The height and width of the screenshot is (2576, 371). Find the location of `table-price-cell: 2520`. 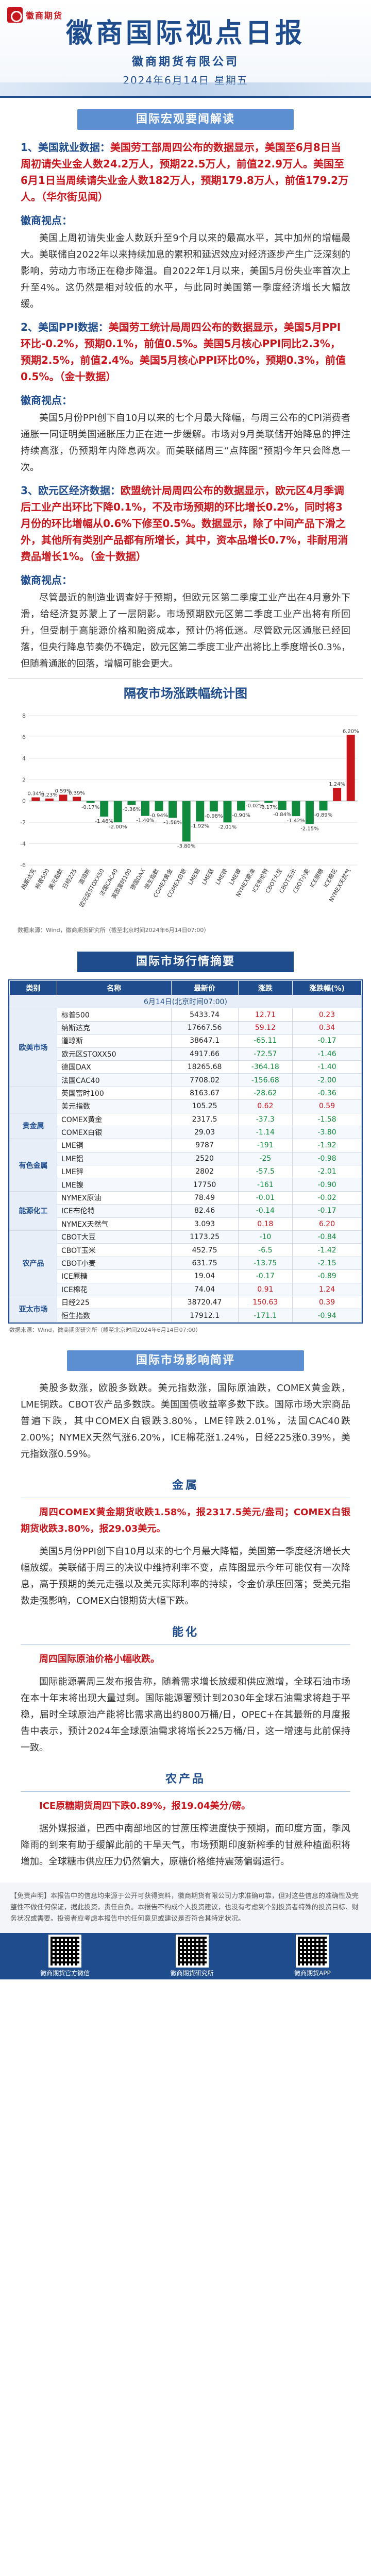

table-price-cell: 2520 is located at coordinates (205, 1158).